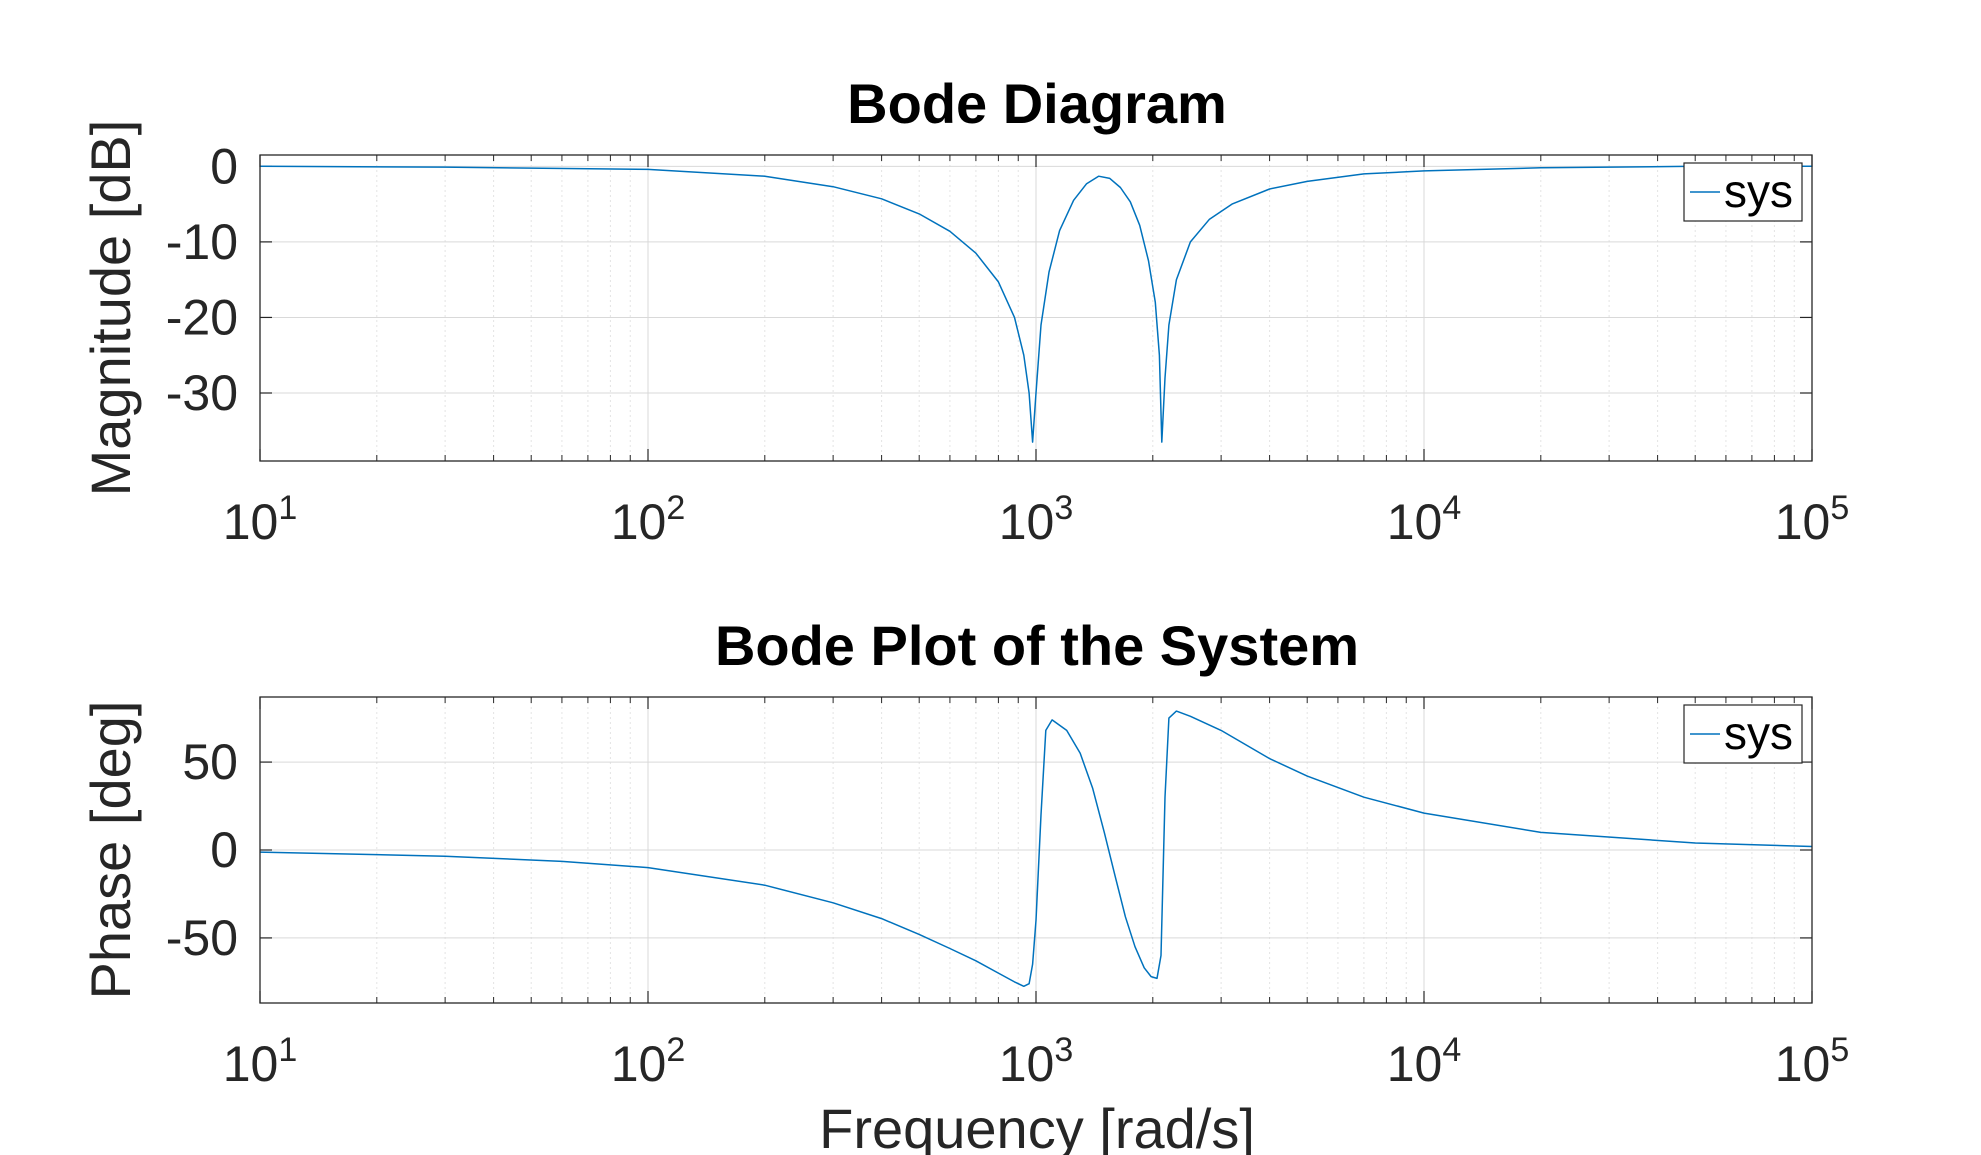 This screenshot has width=1981, height=1155. What do you see at coordinates (210, 762) in the screenshot?
I see `y-tick-label: 50` at bounding box center [210, 762].